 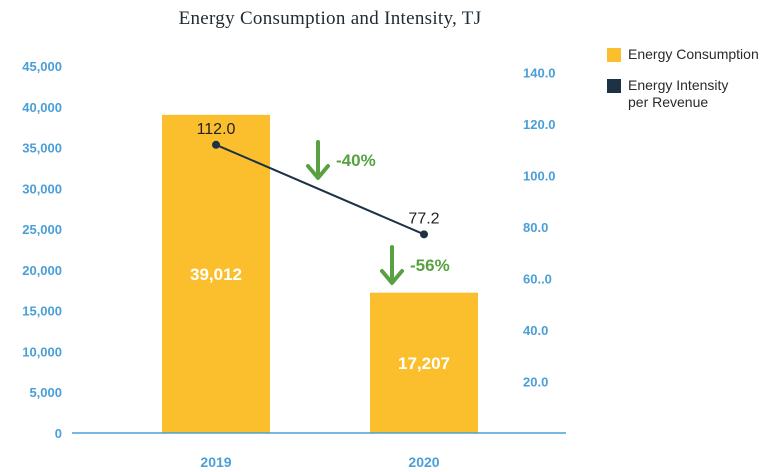 What do you see at coordinates (678, 93) in the screenshot?
I see `legend-label-intensity: Energy Intensity per Revenue` at bounding box center [678, 93].